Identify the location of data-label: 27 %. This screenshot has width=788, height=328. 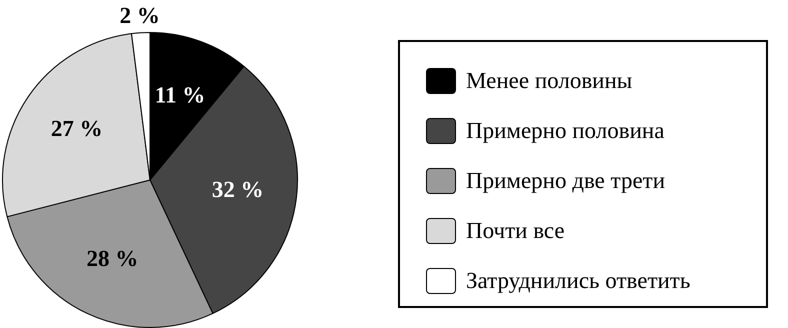
(76, 129).